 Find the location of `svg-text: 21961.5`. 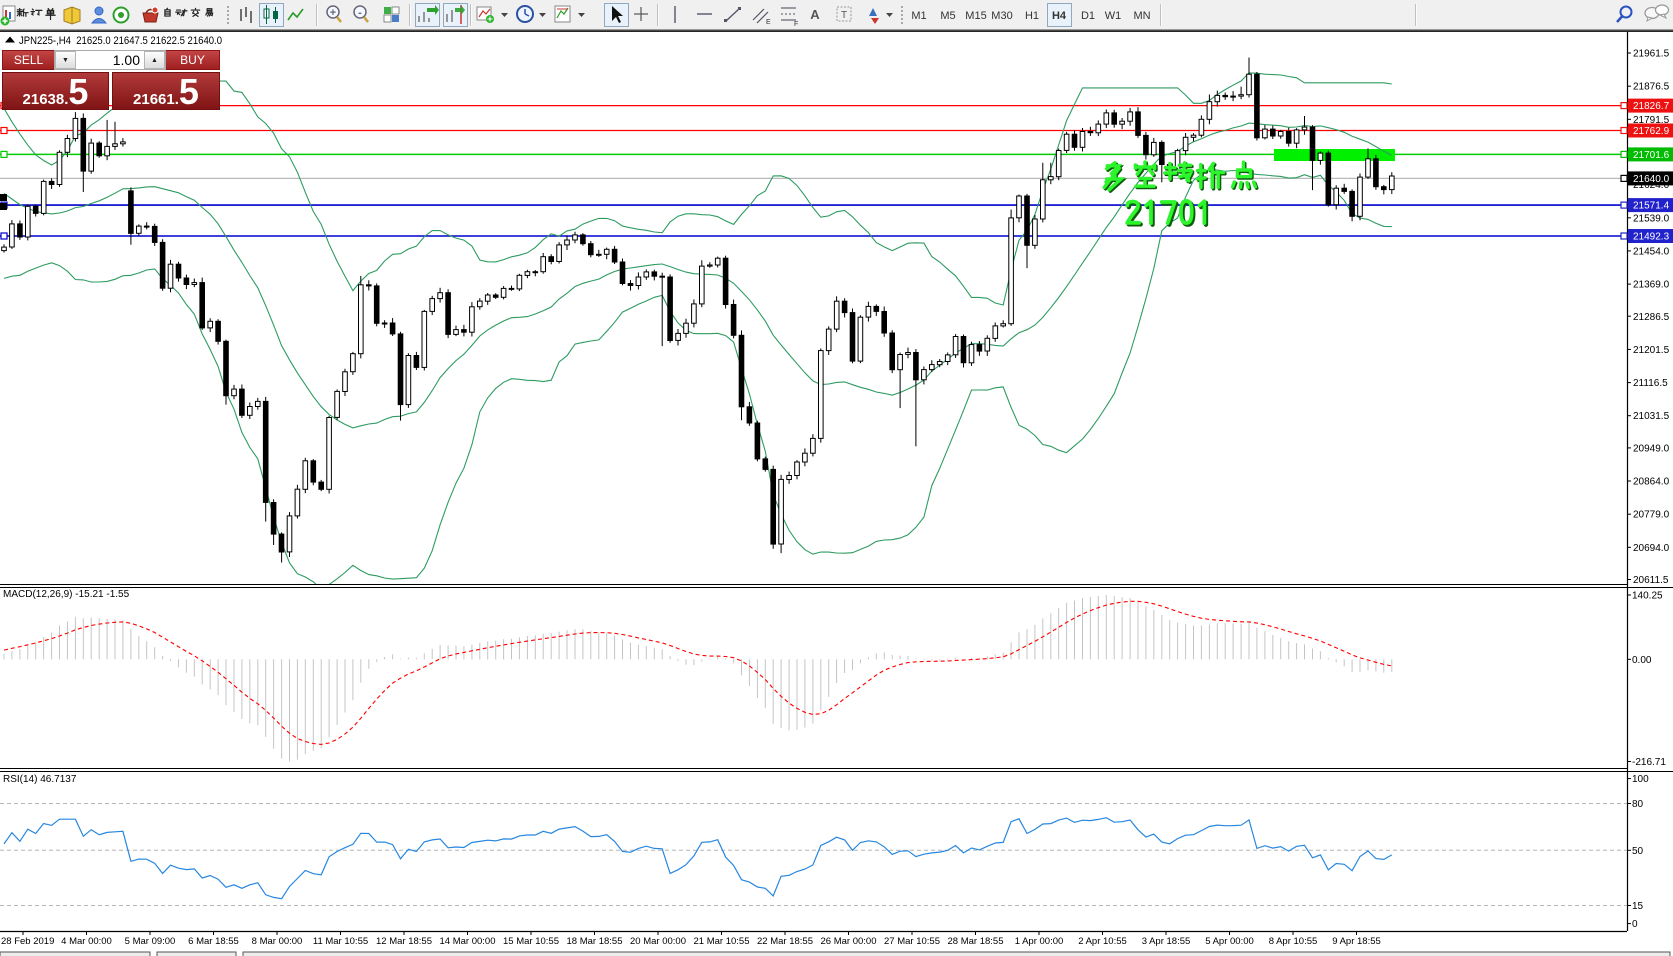

svg-text: 21961.5 is located at coordinates (1651, 54).